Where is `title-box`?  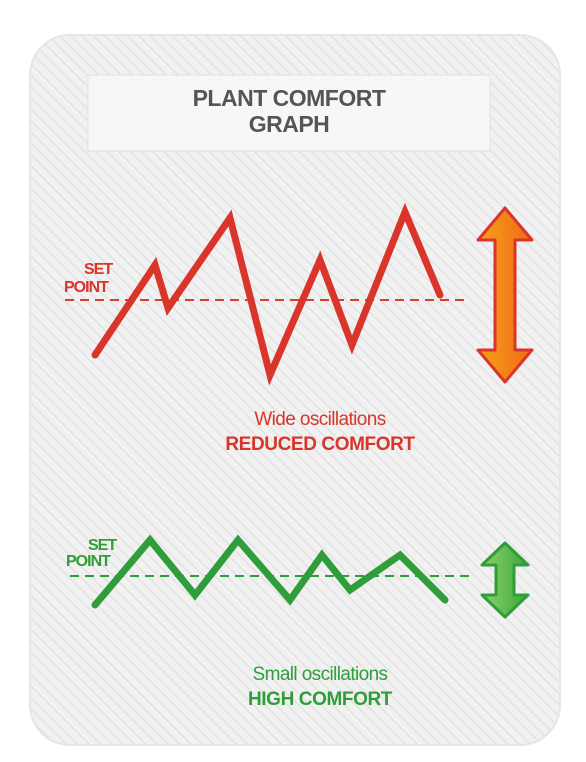
title-box is located at coordinates (289, 113).